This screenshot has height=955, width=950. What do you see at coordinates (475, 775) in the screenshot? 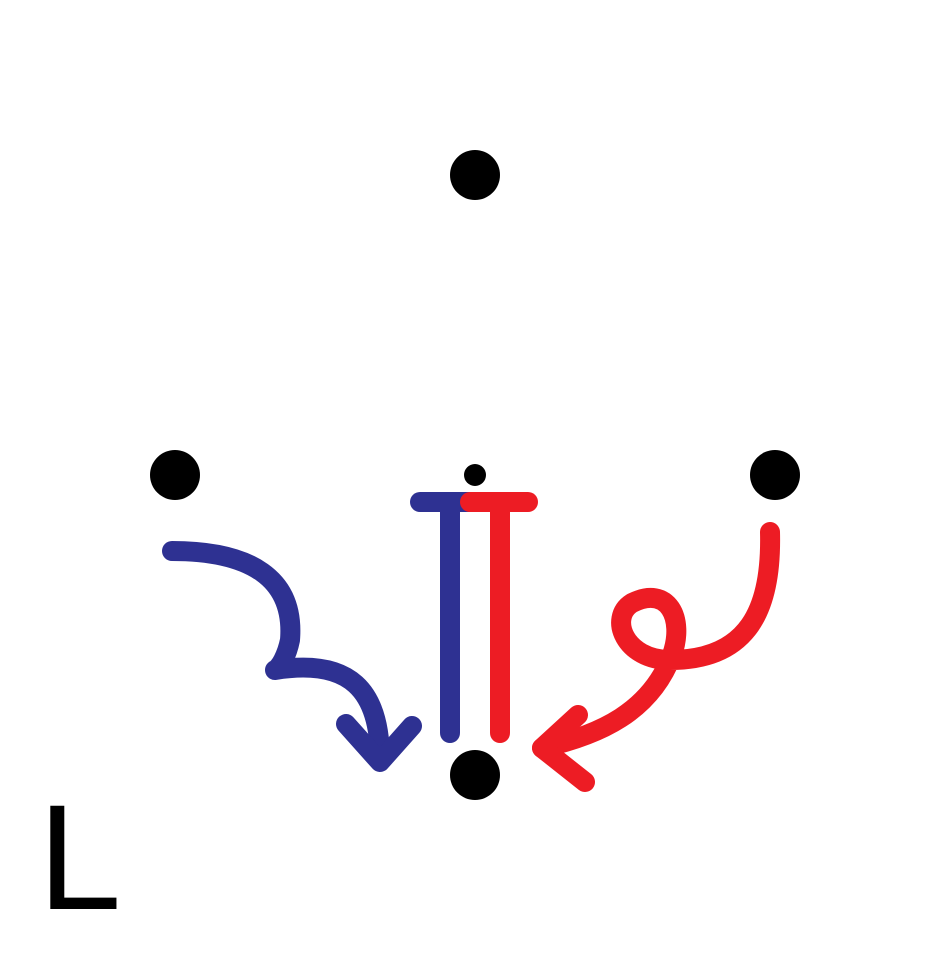
I see `bottom-dot` at bounding box center [475, 775].